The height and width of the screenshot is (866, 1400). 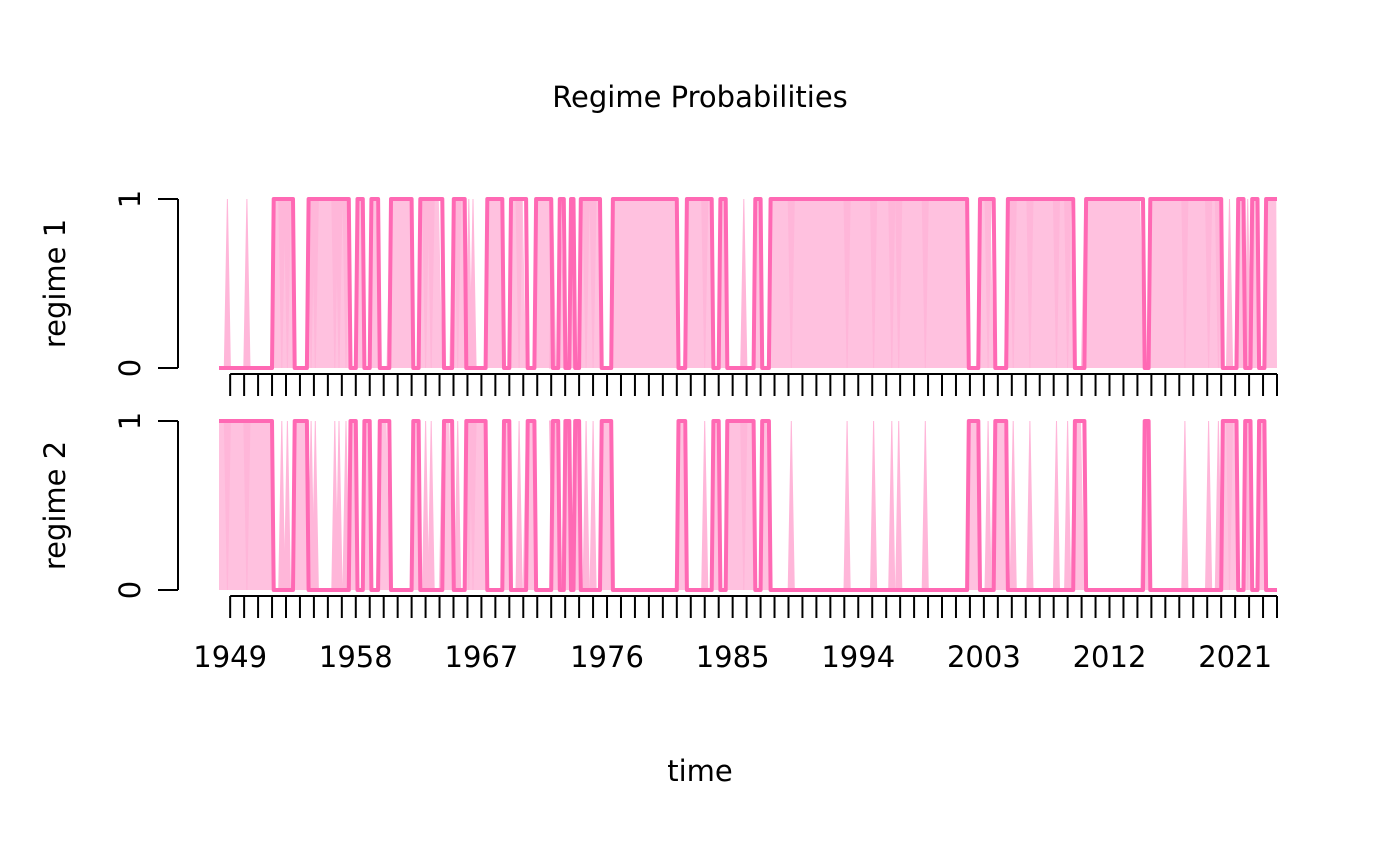 I want to click on y-axis-regime-2: 01, so click(x=146, y=505).